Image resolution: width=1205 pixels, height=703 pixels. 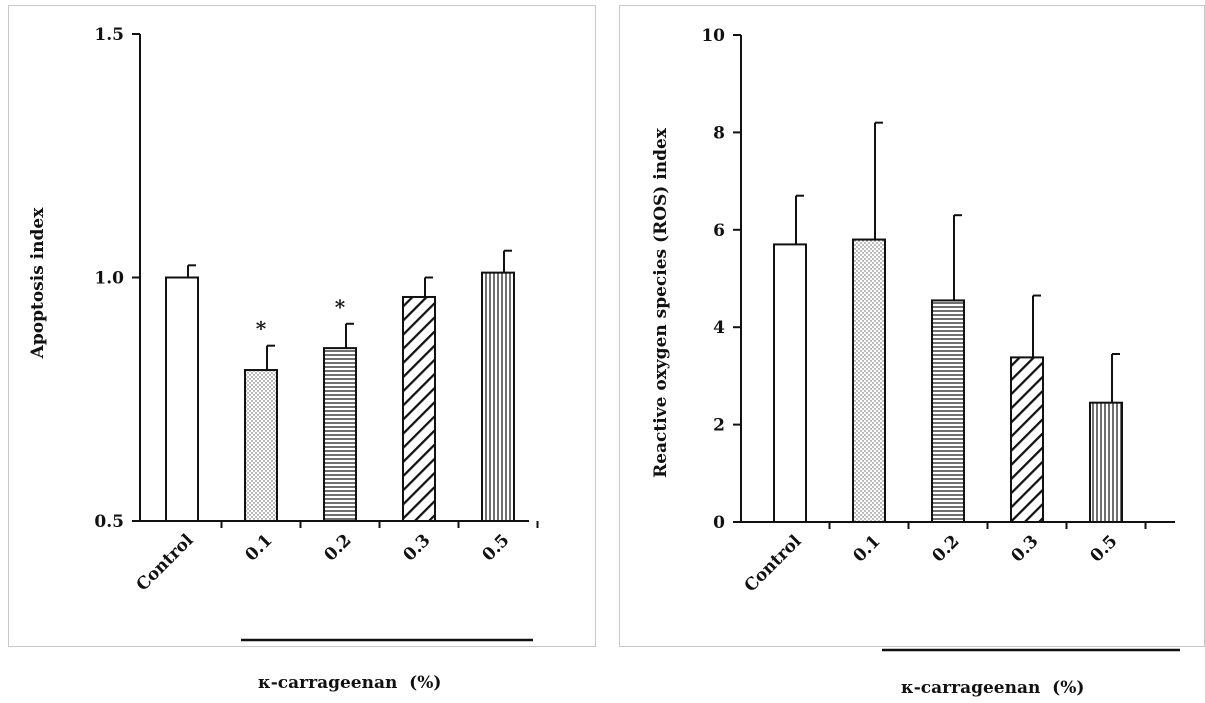 I want to click on y-tick-label: 0.5, so click(x=109, y=522).